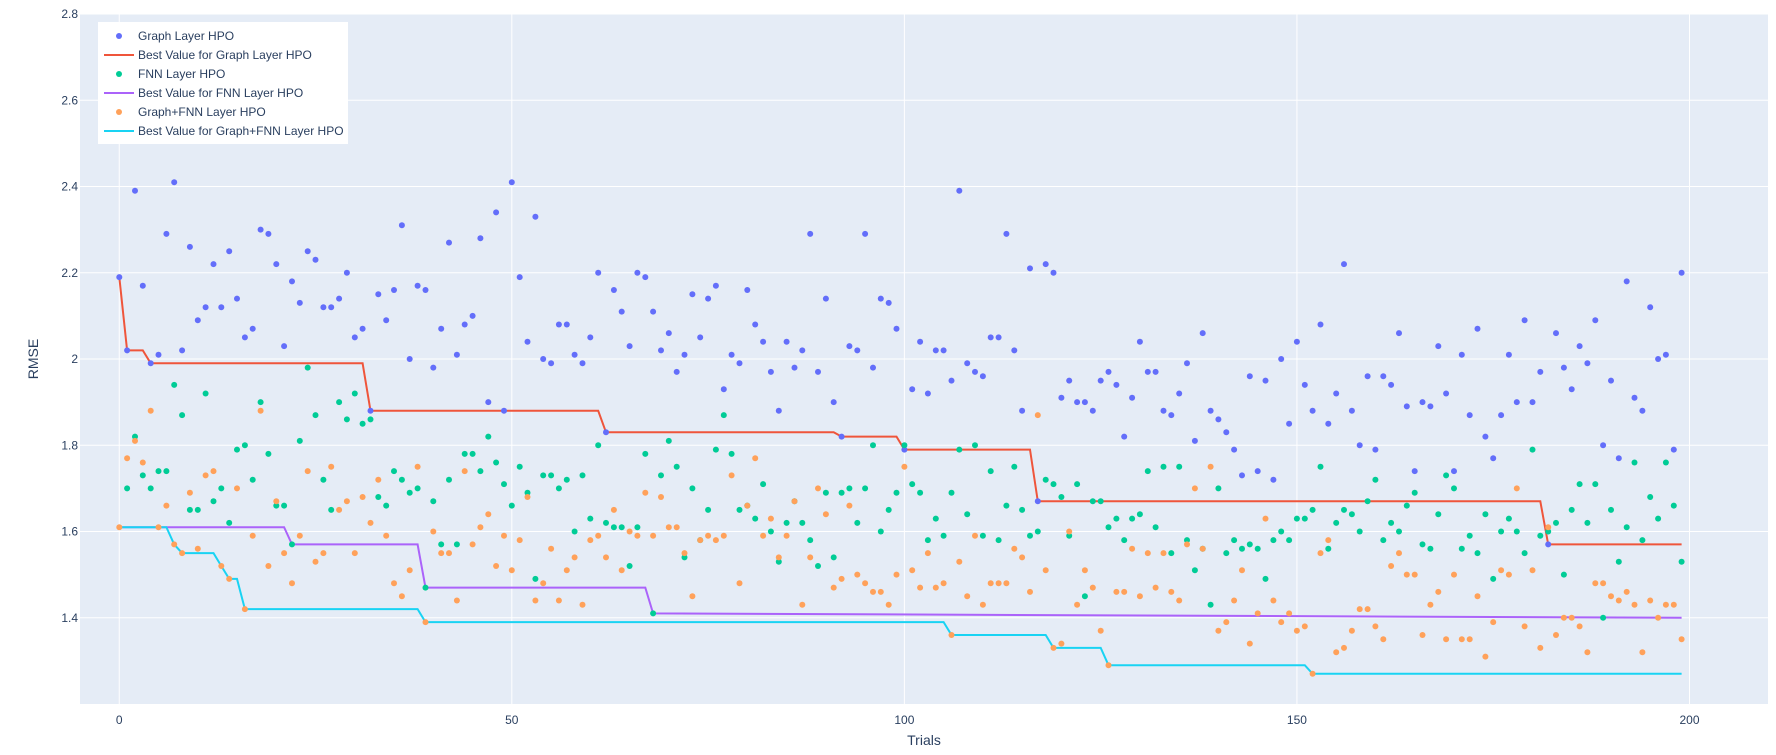 This screenshot has height=755, width=1776. I want to click on legend-item: Best Value for FNN Layer HPO, so click(203, 93).